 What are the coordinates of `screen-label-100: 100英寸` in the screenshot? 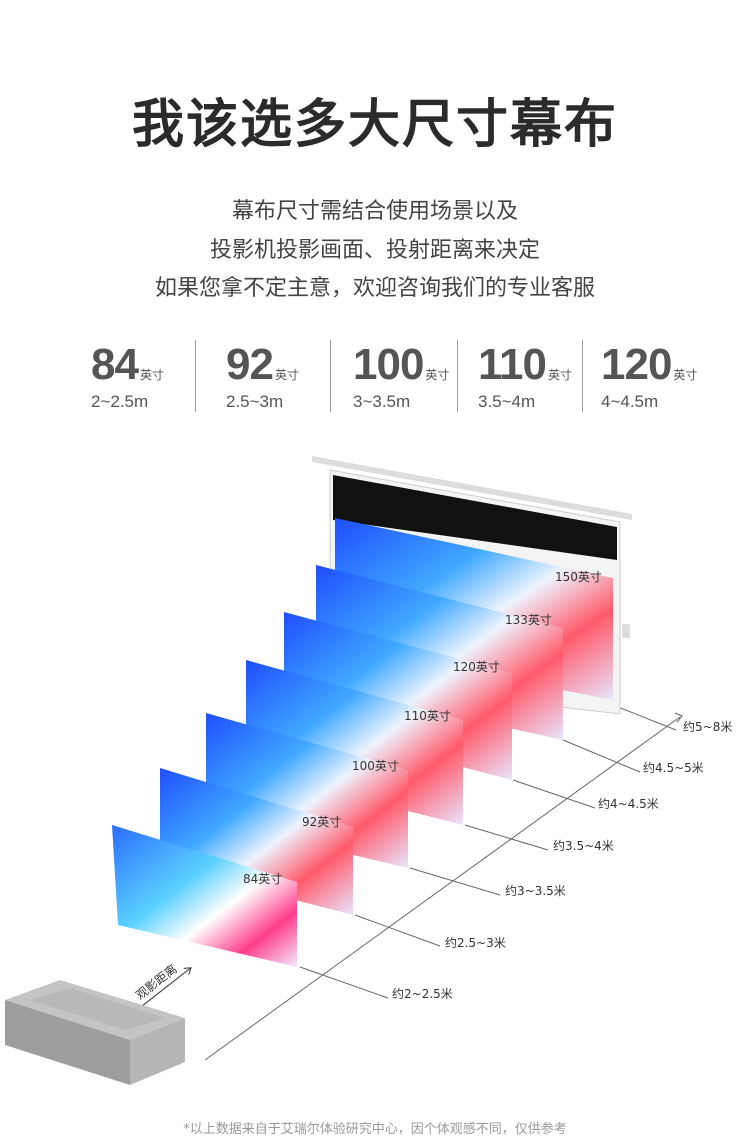 It's located at (375, 766).